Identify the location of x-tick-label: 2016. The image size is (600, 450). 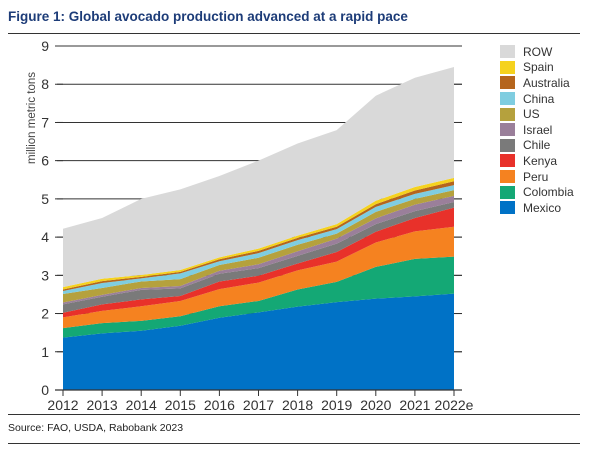
(219, 405).